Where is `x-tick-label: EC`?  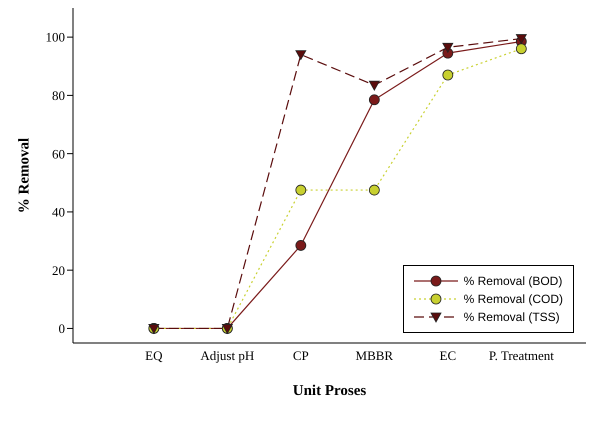
x-tick-label: EC is located at coordinates (448, 356).